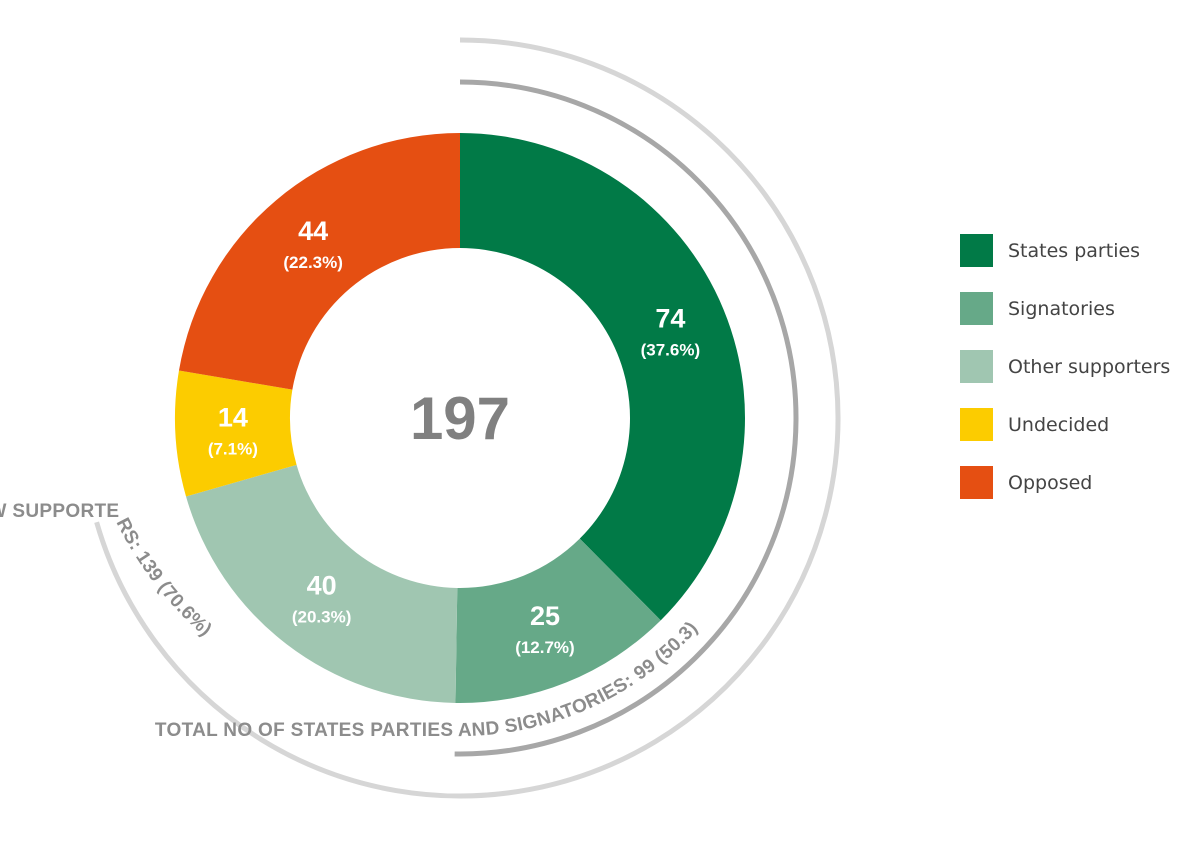 This screenshot has height=849, width=1200. I want to click on slice-value-other-supporters: 40, so click(322, 586).